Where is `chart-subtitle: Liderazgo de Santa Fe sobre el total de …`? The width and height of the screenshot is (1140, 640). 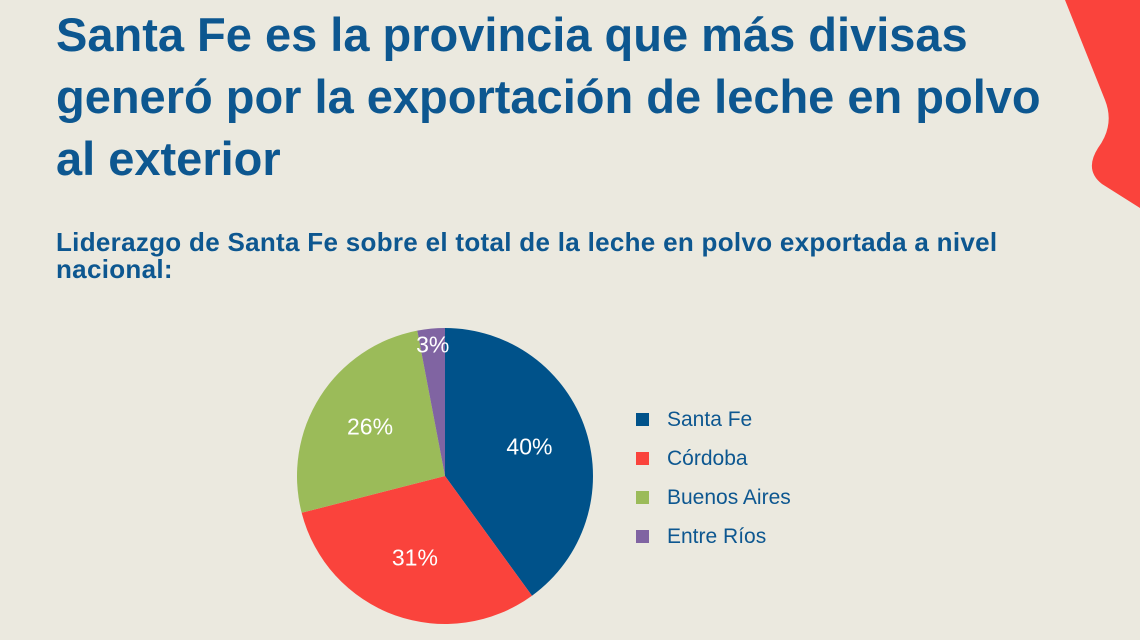
chart-subtitle: Liderazgo de Santa Fe sobre el total de … is located at coordinates (527, 255).